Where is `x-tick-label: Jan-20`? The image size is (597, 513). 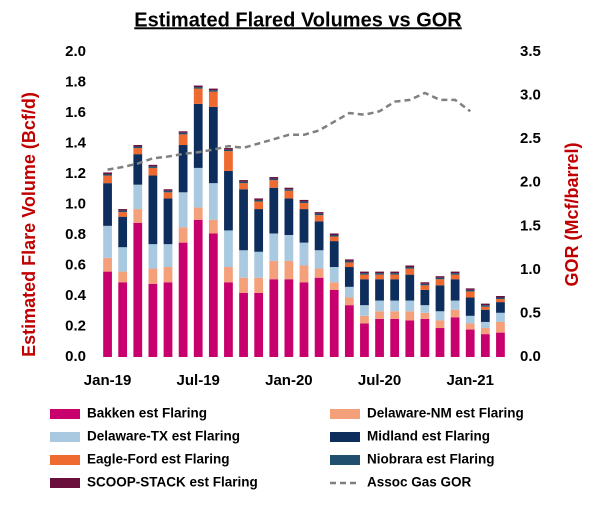
x-tick-label: Jan-20 is located at coordinates (289, 380).